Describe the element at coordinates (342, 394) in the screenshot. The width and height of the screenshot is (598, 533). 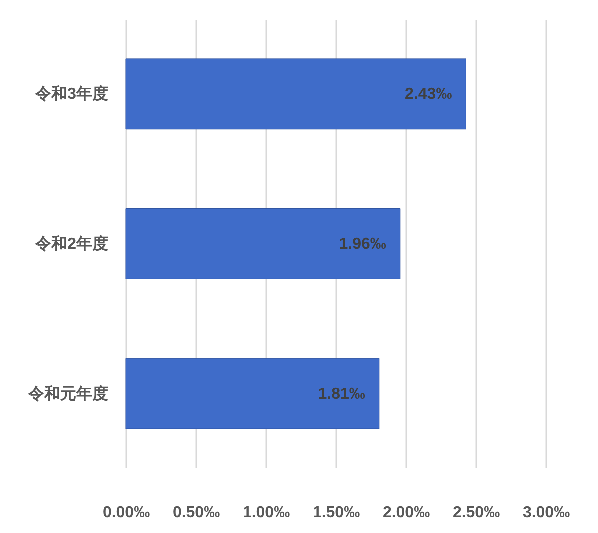
I see `data-label: 1.81‰` at that location.